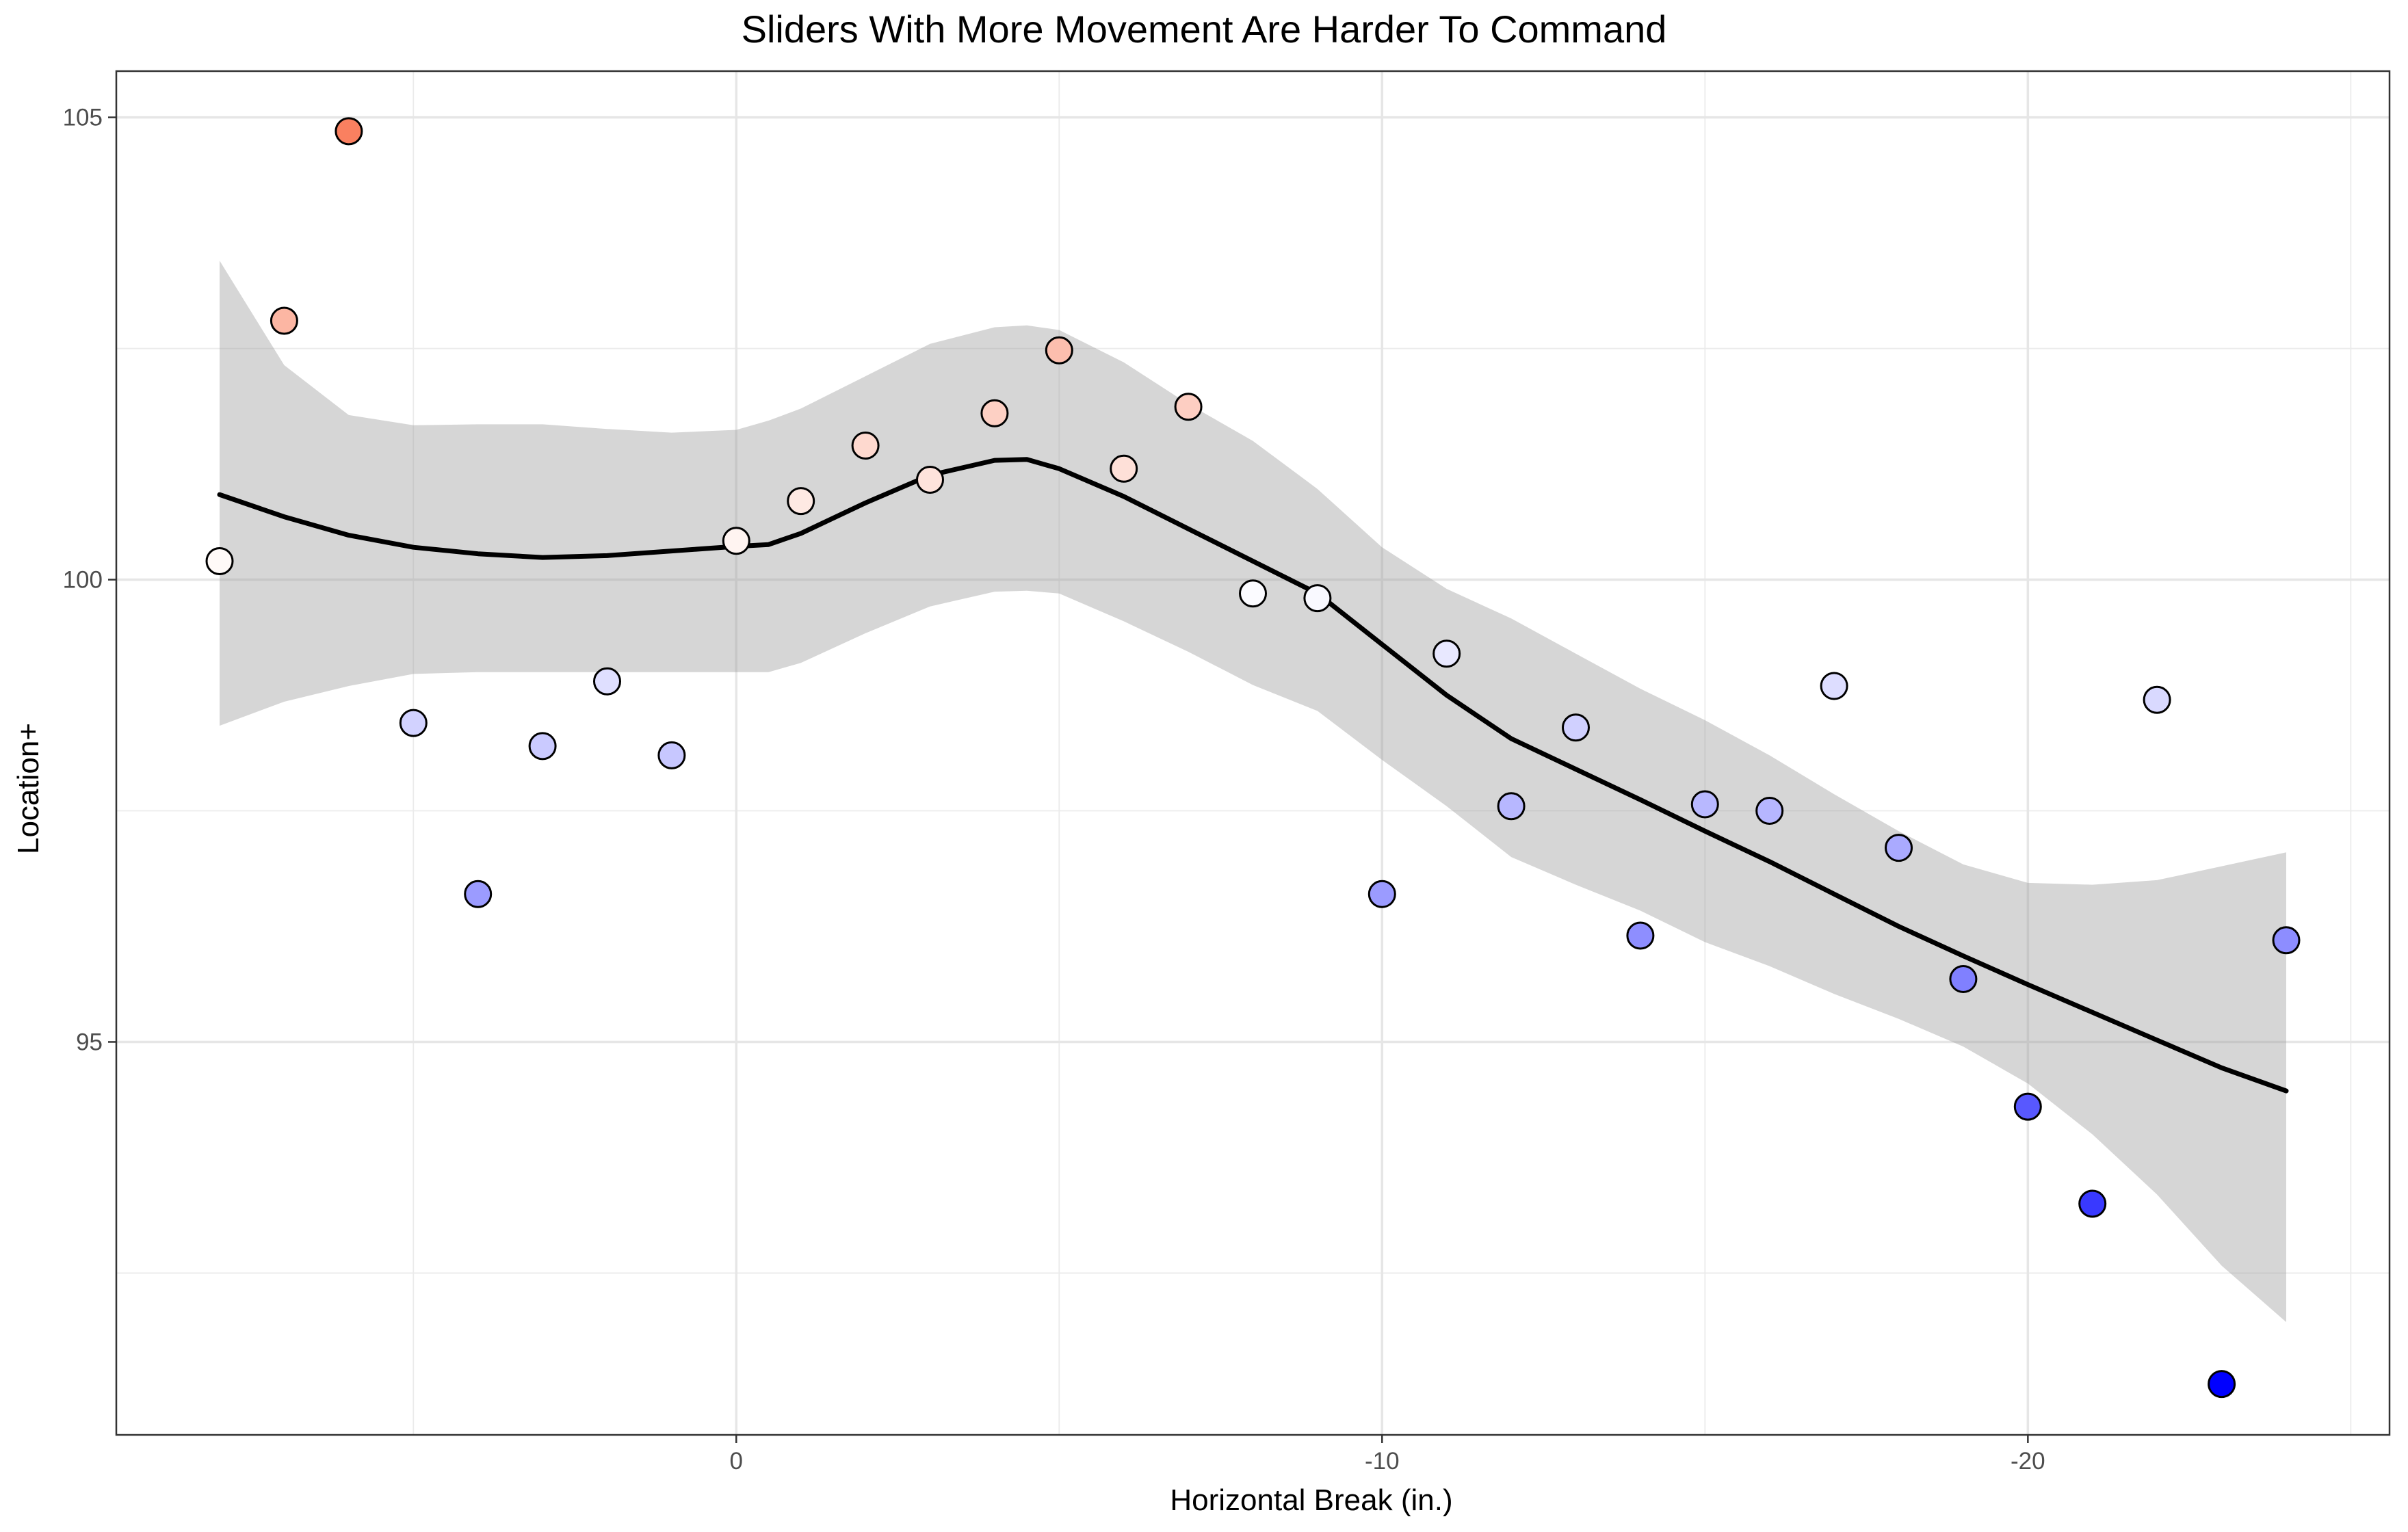 Image resolution: width=2408 pixels, height=1532 pixels. I want to click on y-axis: 95 100 105, so click(89, 580).